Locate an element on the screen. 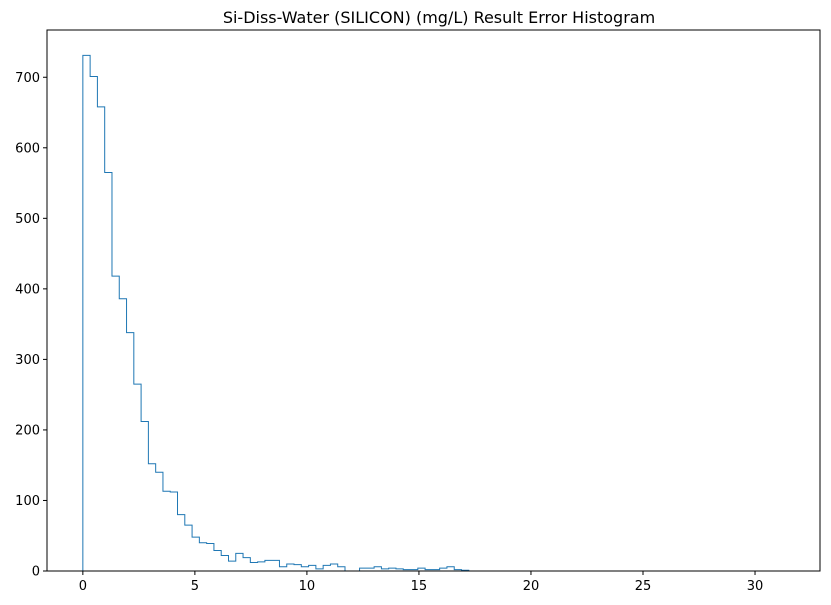 Image resolution: width=831 pixels, height=605 pixels. x-tick-label: 15 is located at coordinates (419, 586).